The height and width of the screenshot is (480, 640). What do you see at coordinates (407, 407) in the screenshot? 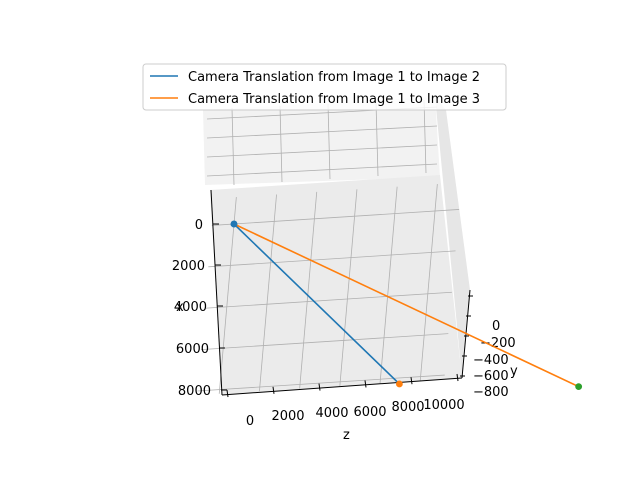
I see `z-tick-label: 8000` at bounding box center [407, 407].